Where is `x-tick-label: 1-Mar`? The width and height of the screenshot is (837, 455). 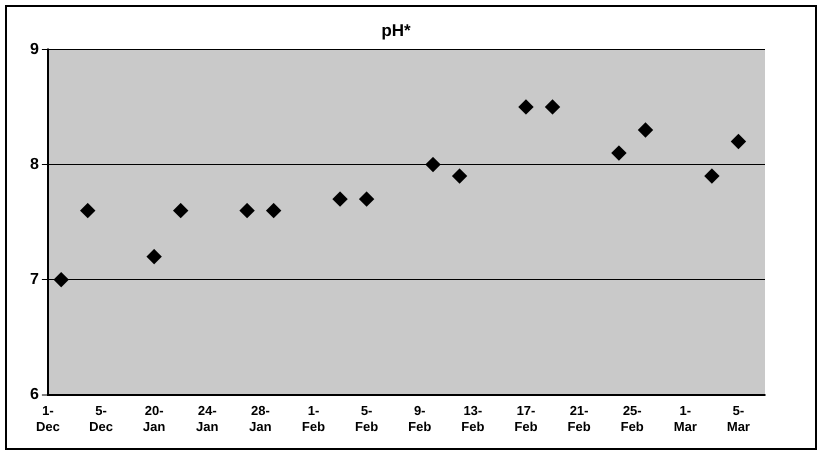 x-tick-label: 1-Mar is located at coordinates (685, 418).